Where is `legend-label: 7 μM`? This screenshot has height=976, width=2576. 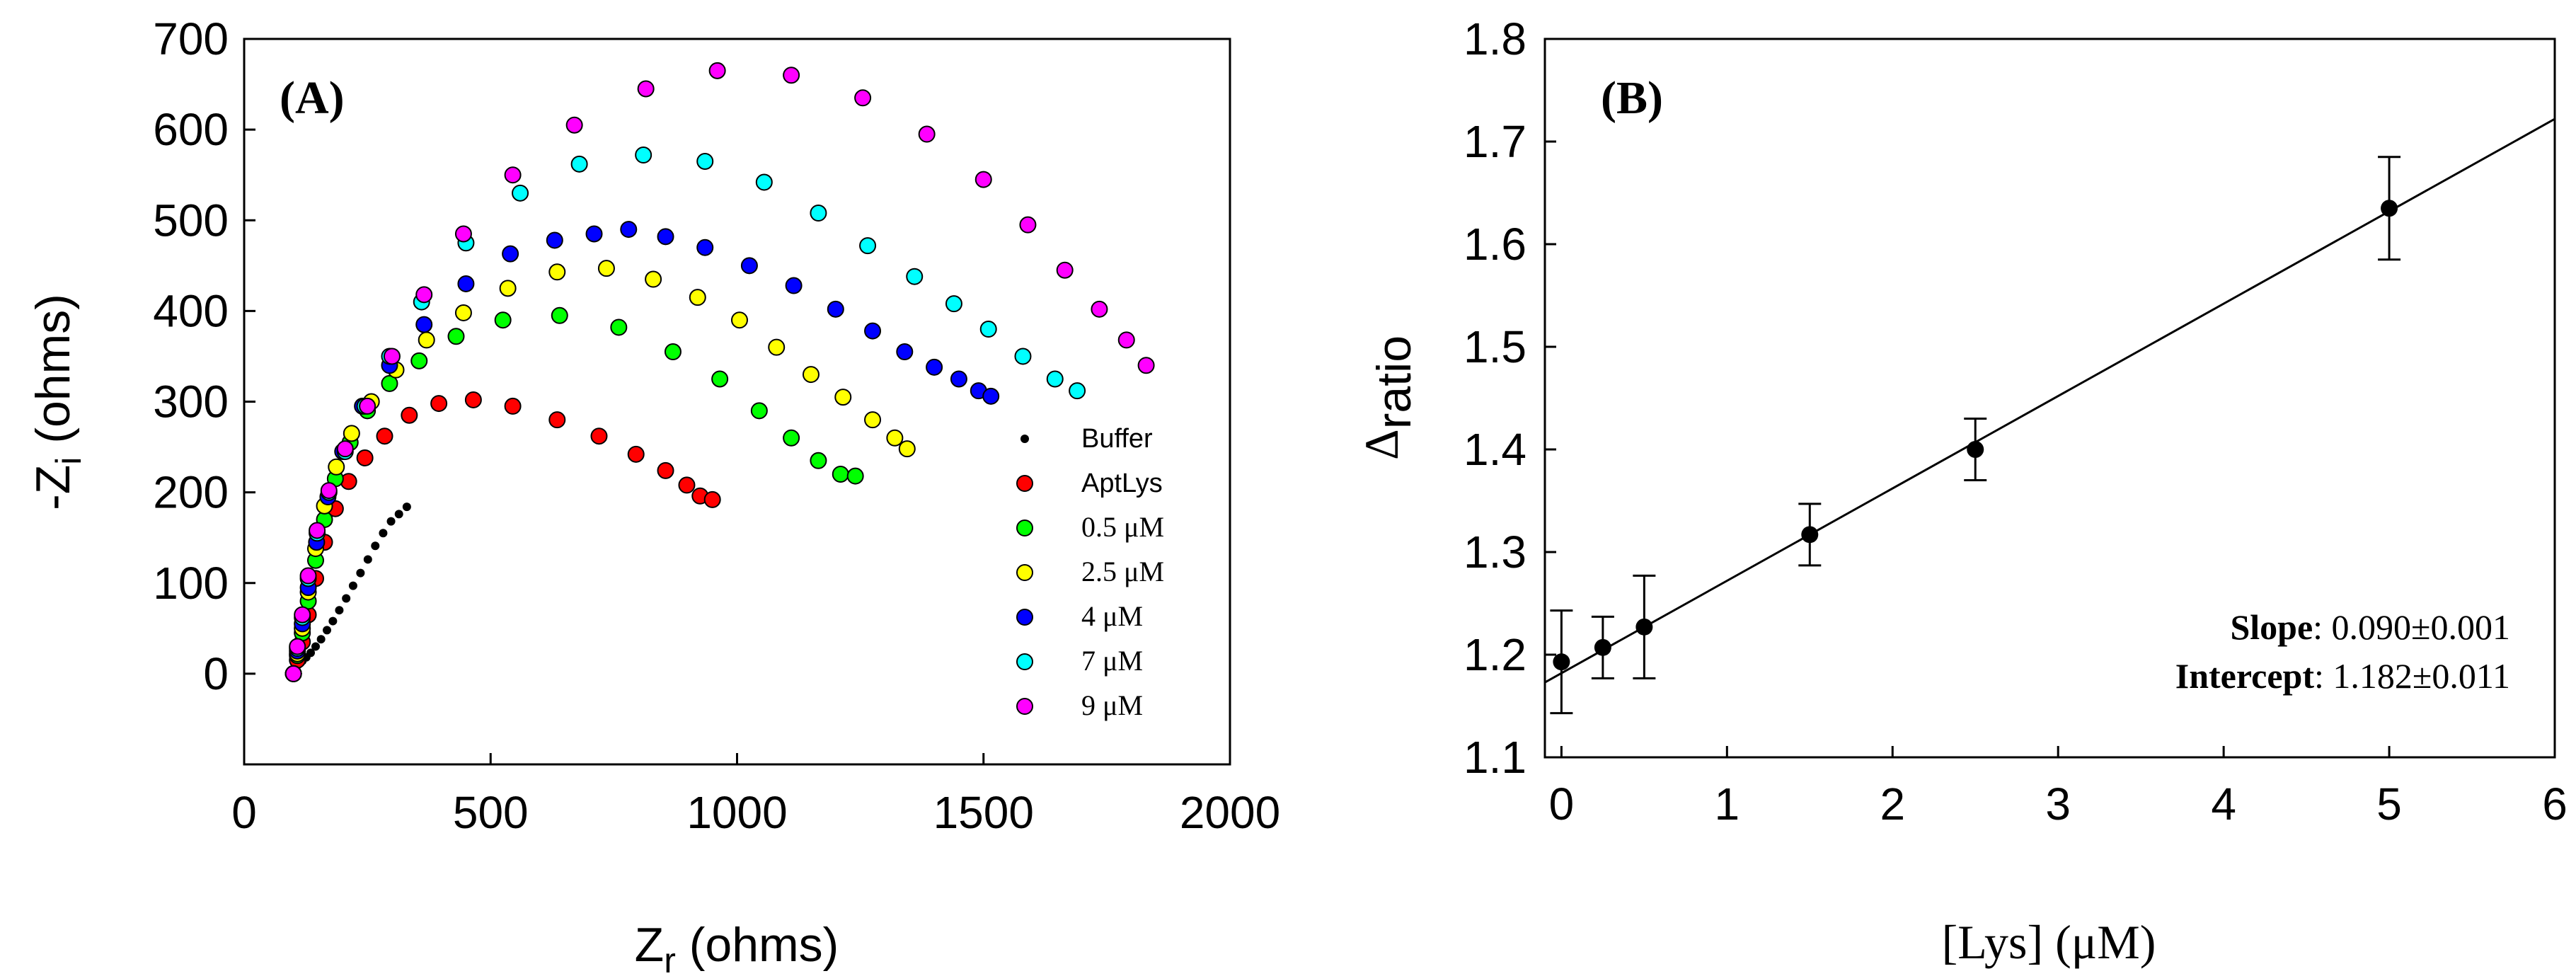
legend-label: 7 μM is located at coordinates (1112, 661).